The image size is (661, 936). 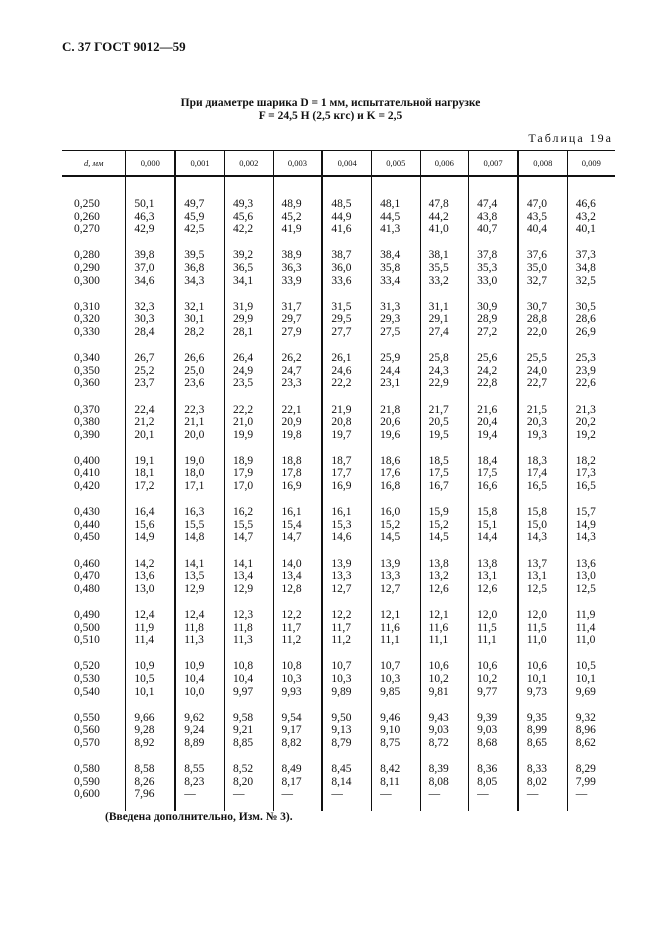 I want to click on hardness-cell: 17,9, so click(x=248, y=474).